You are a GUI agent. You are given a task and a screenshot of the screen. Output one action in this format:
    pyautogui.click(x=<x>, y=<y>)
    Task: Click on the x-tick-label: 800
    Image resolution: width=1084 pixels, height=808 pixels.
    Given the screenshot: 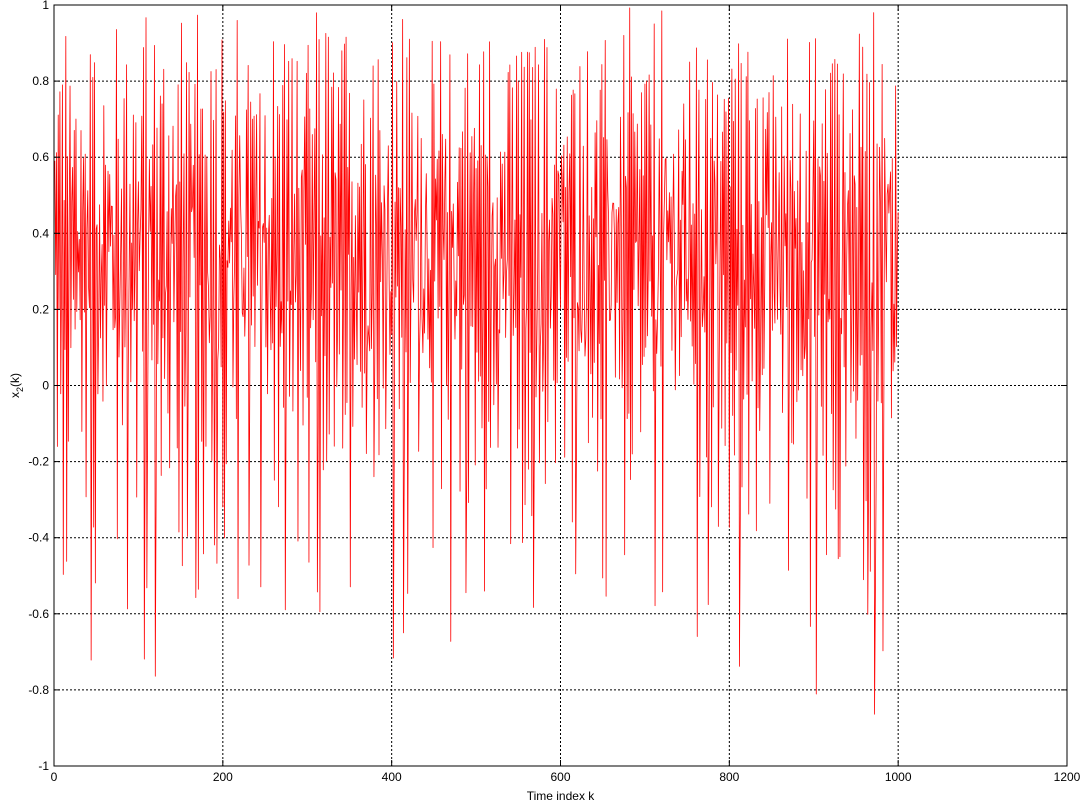 What is the action you would take?
    pyautogui.click(x=729, y=777)
    